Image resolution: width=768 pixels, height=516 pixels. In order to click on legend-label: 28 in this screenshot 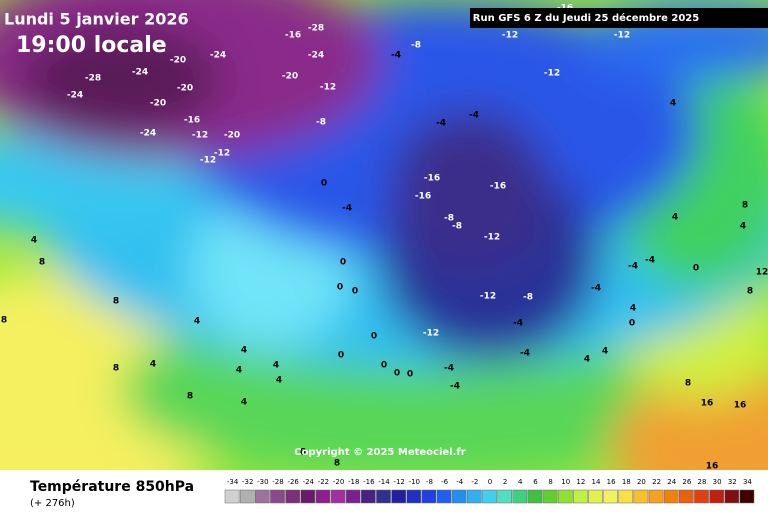, I will do `click(702, 482)`.